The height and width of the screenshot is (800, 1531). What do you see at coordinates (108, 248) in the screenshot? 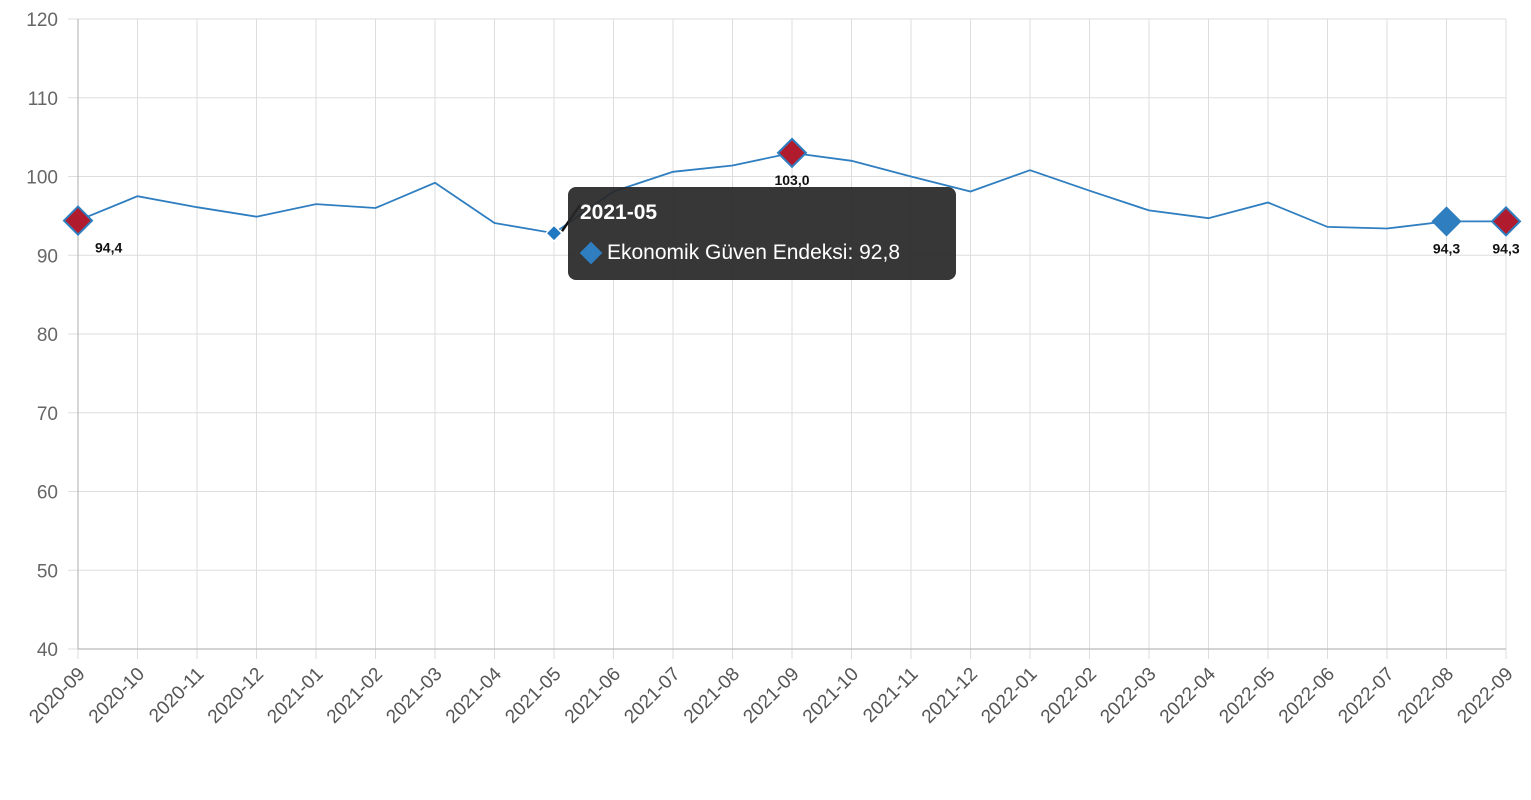
I see `data-label: 94,4` at bounding box center [108, 248].